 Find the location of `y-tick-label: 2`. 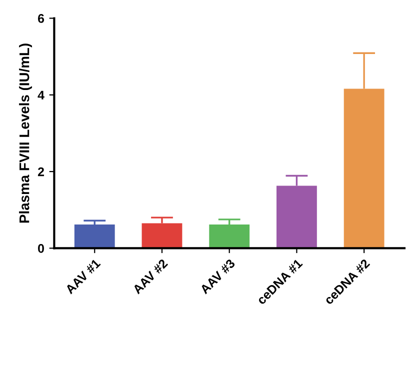

y-tick-label: 2 is located at coordinates (41, 171).